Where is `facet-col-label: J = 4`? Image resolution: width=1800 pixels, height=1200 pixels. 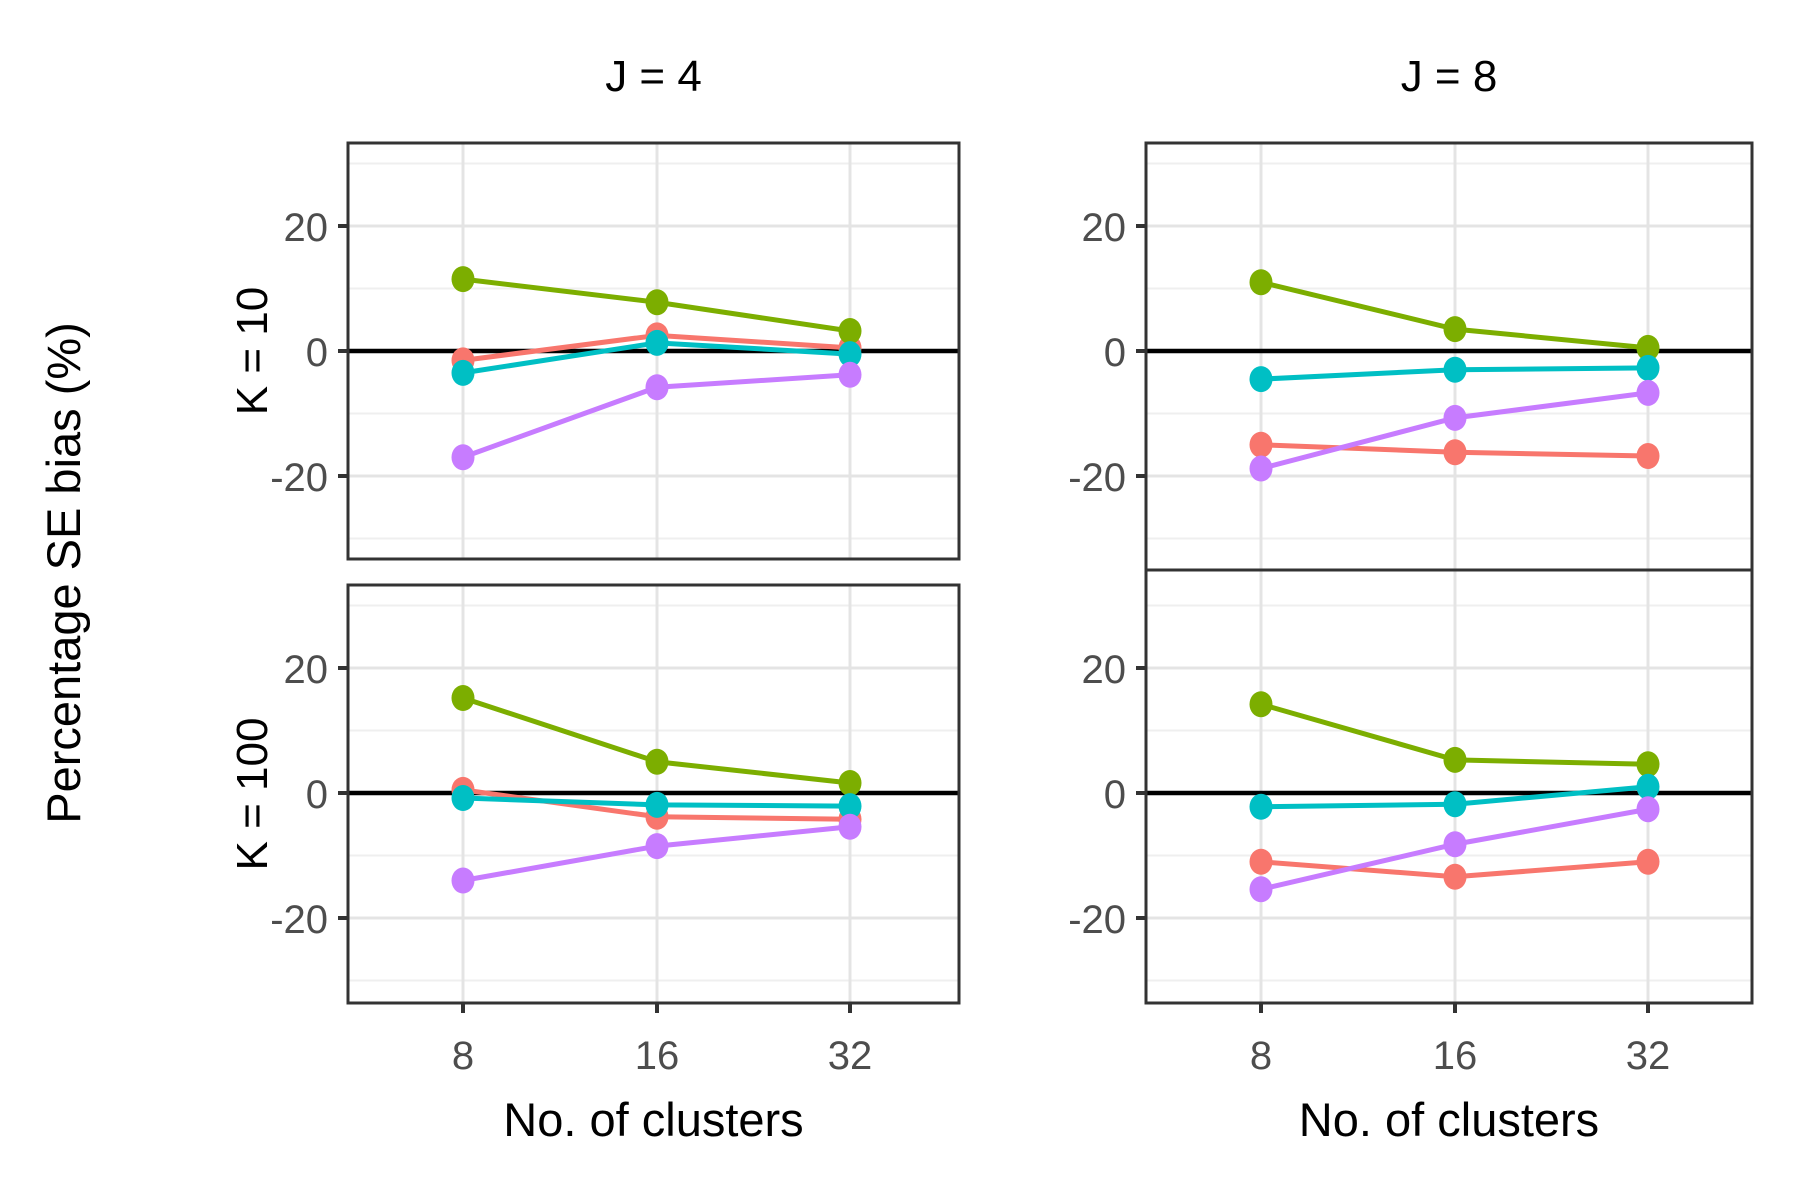 facet-col-label: J = 4 is located at coordinates (653, 76).